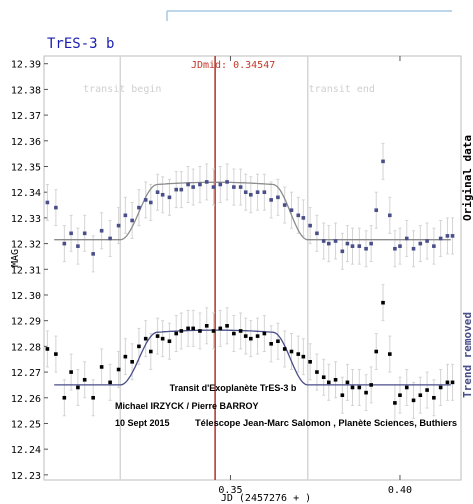 This screenshot has width=473, height=504. Describe the element at coordinates (26, 90) in the screenshot. I see `y-tick-label: 12.38` at that location.